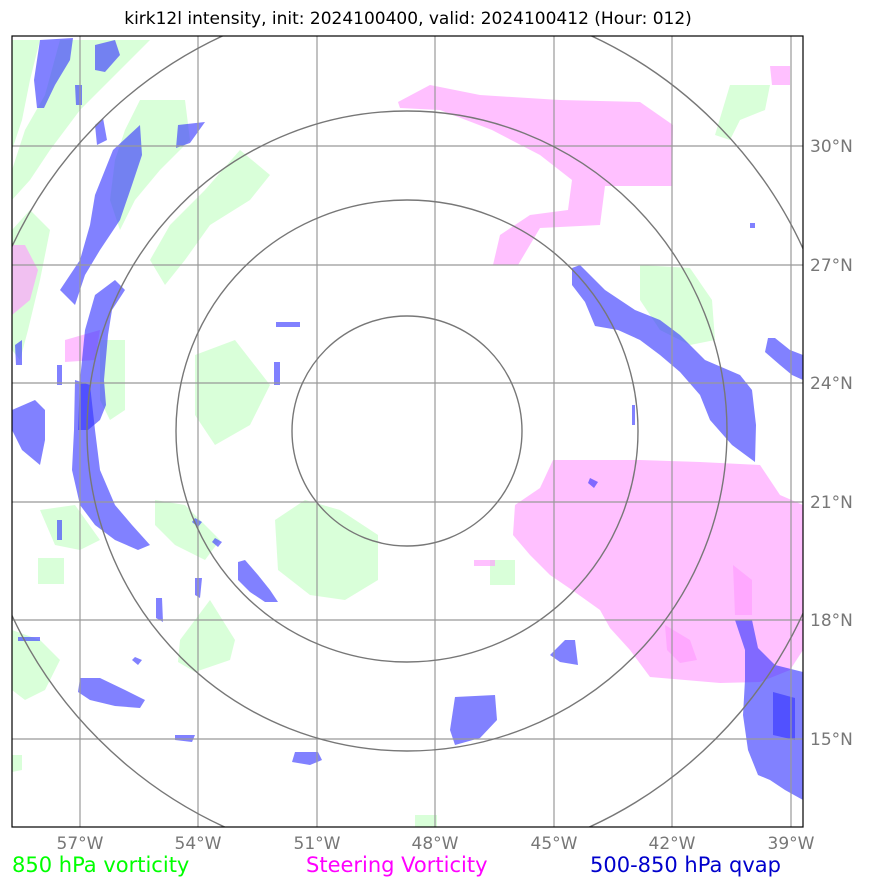  What do you see at coordinates (831, 266) in the screenshot?
I see `lat-tick-27n: 27°N` at bounding box center [831, 266].